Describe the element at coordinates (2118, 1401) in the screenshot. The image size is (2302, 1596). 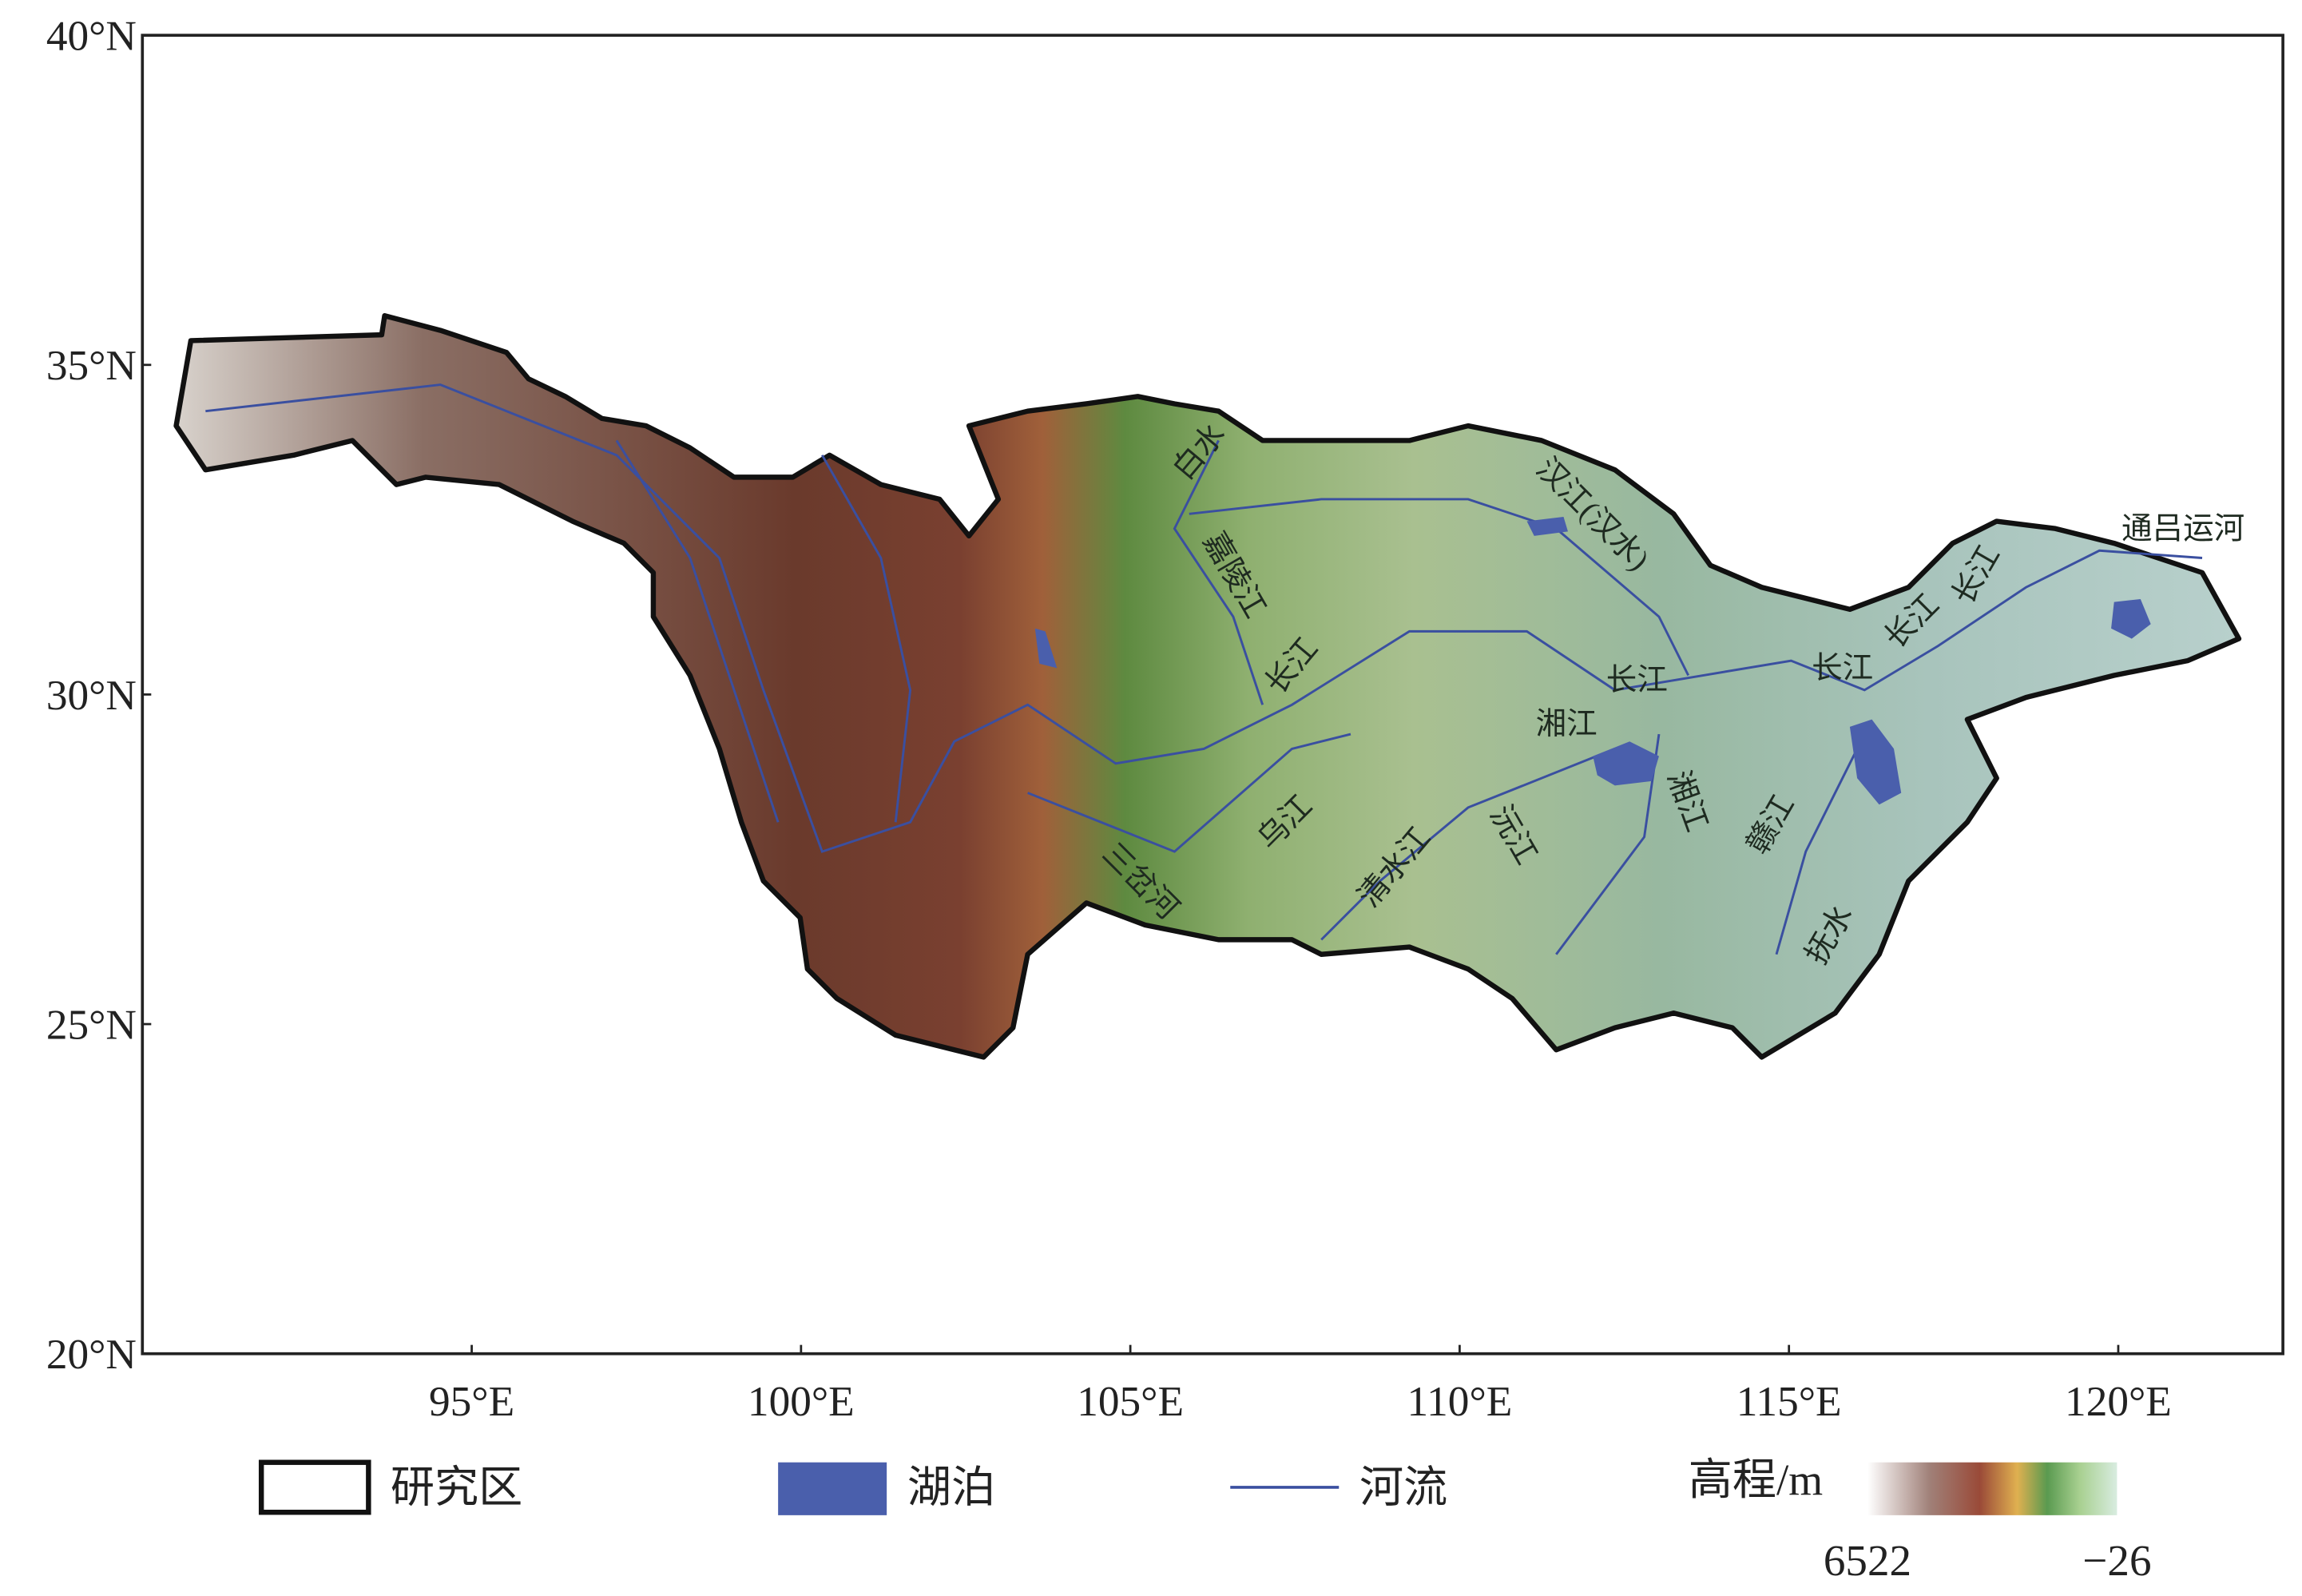
I see `x-tick-label: 120°E` at that location.